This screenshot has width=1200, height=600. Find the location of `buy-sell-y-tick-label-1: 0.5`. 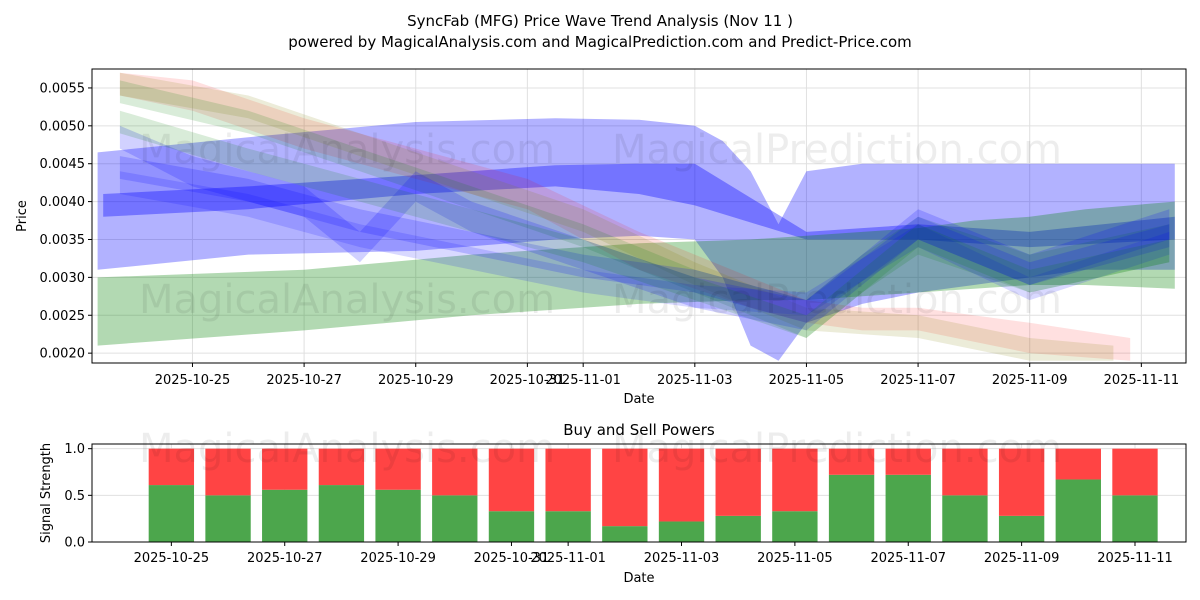

buy-sell-y-tick-label-1: 0.5 is located at coordinates (74, 496).